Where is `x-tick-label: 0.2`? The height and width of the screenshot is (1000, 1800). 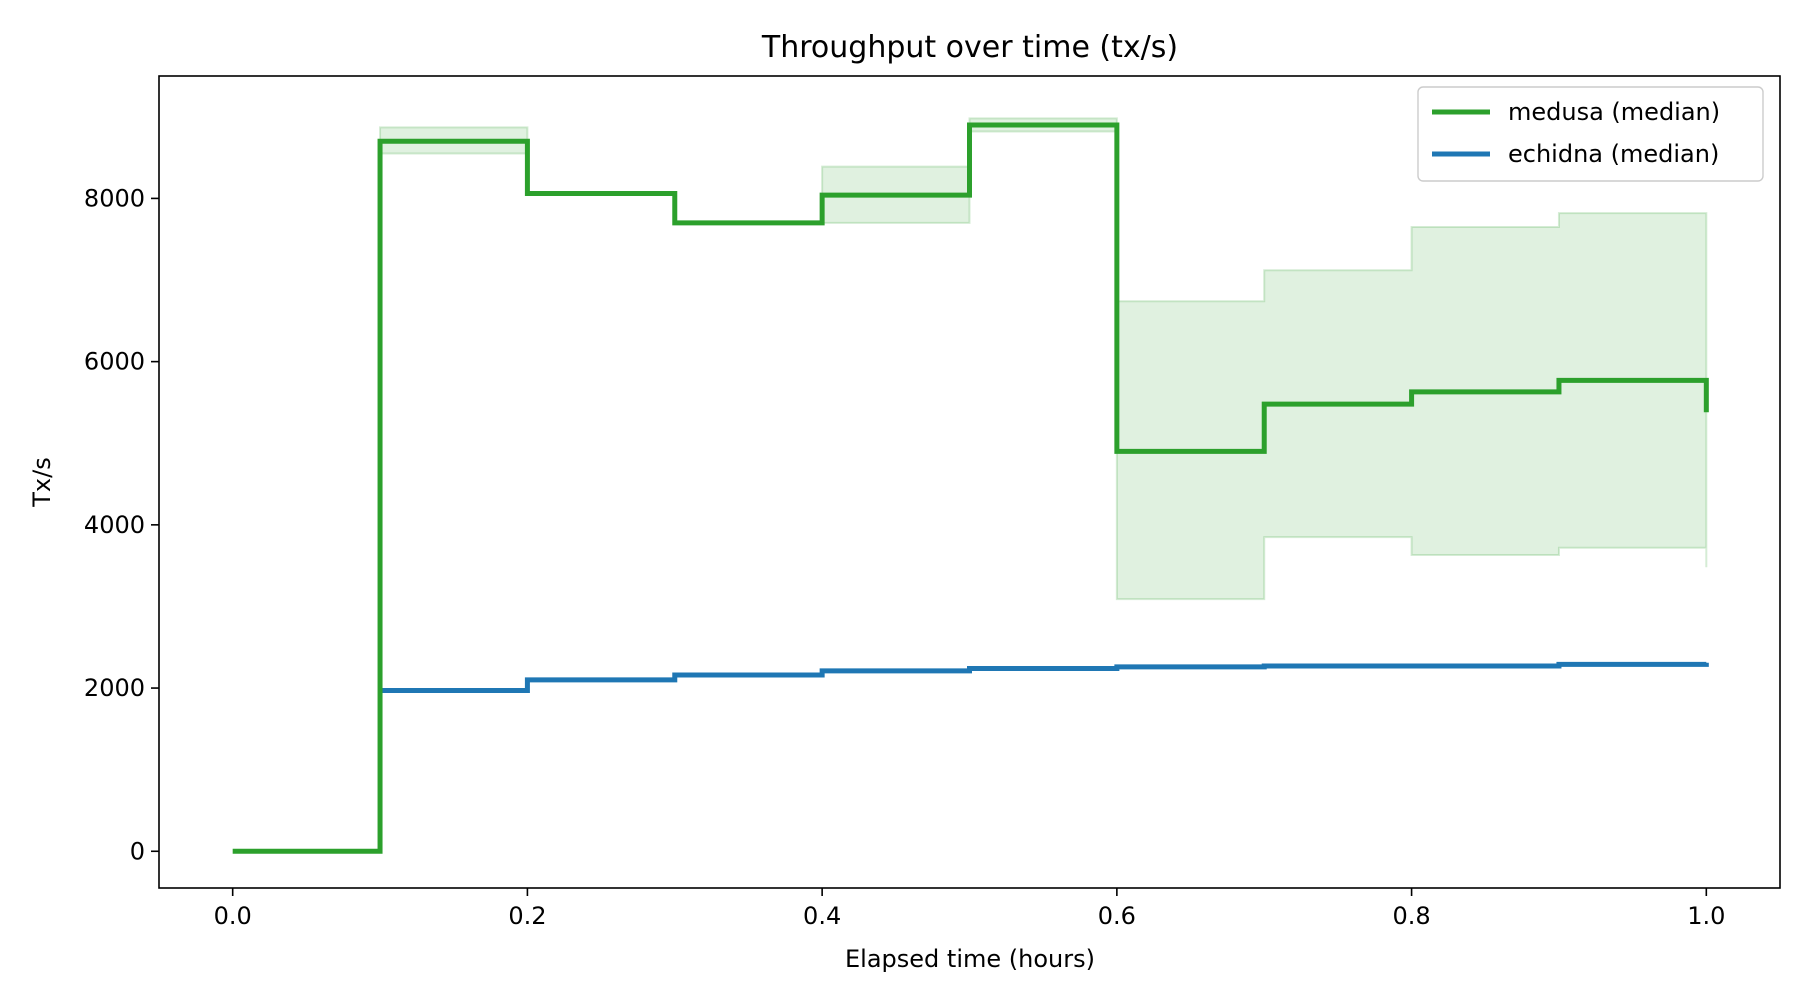
x-tick-label: 0.2 is located at coordinates (527, 916).